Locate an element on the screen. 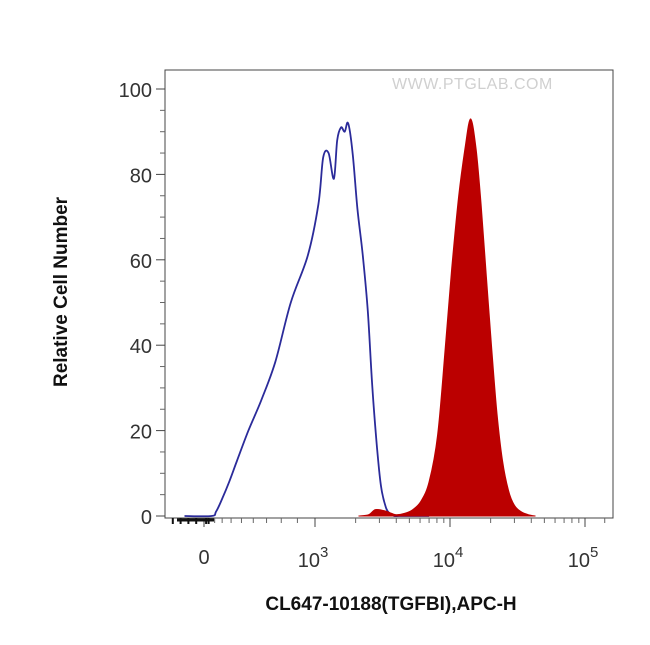 This screenshot has height=645, width=650. y-axis-label: Relative Cell Number is located at coordinates (61, 291).